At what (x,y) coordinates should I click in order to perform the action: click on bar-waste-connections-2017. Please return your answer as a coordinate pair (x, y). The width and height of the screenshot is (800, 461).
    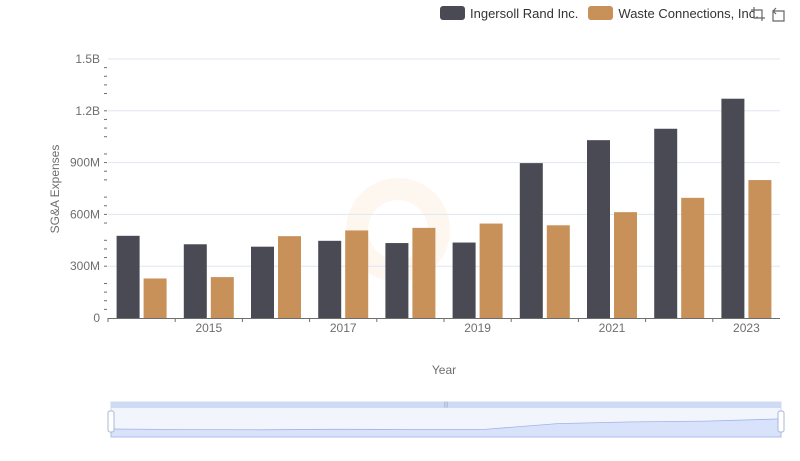
    Looking at the image, I should click on (357, 274).